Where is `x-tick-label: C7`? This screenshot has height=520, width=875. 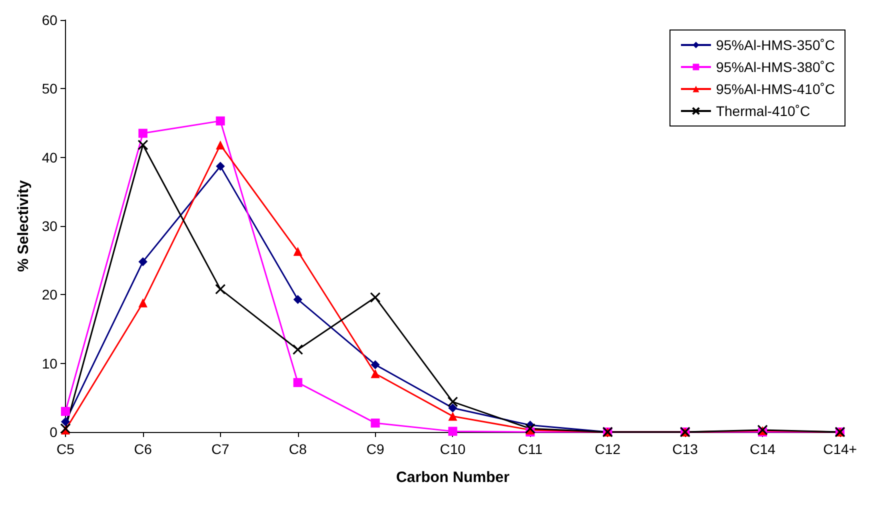 x-tick-label: C7 is located at coordinates (220, 449).